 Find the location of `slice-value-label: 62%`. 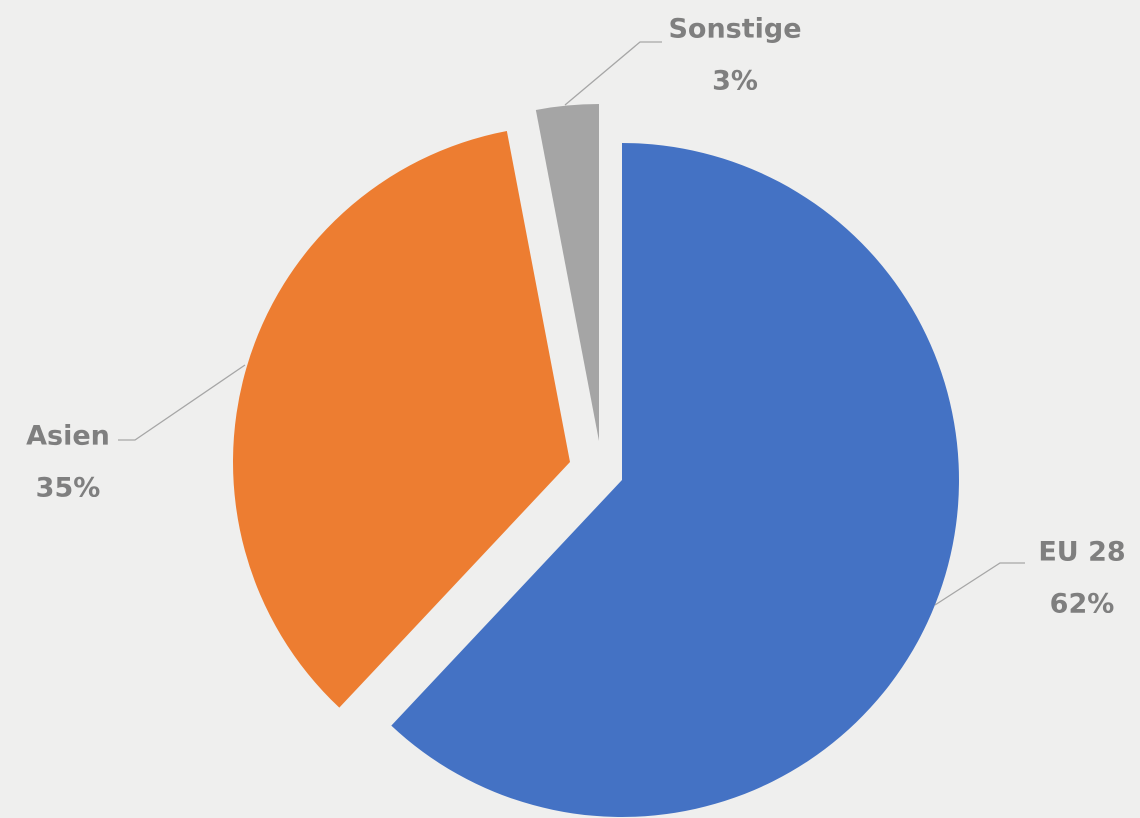

slice-value-label: 62% is located at coordinates (1082, 604).